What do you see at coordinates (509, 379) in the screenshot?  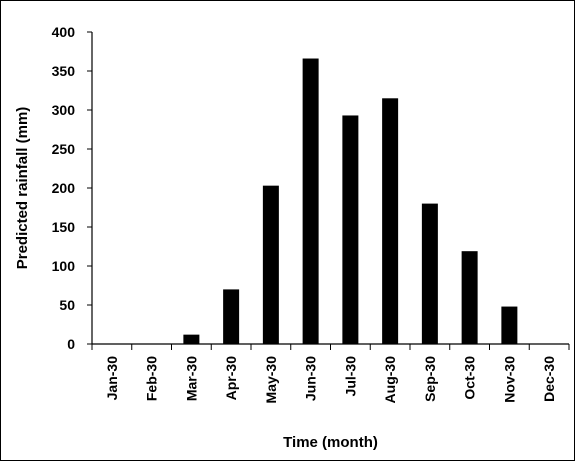 I see `x-tick-label: Nov-30` at bounding box center [509, 379].